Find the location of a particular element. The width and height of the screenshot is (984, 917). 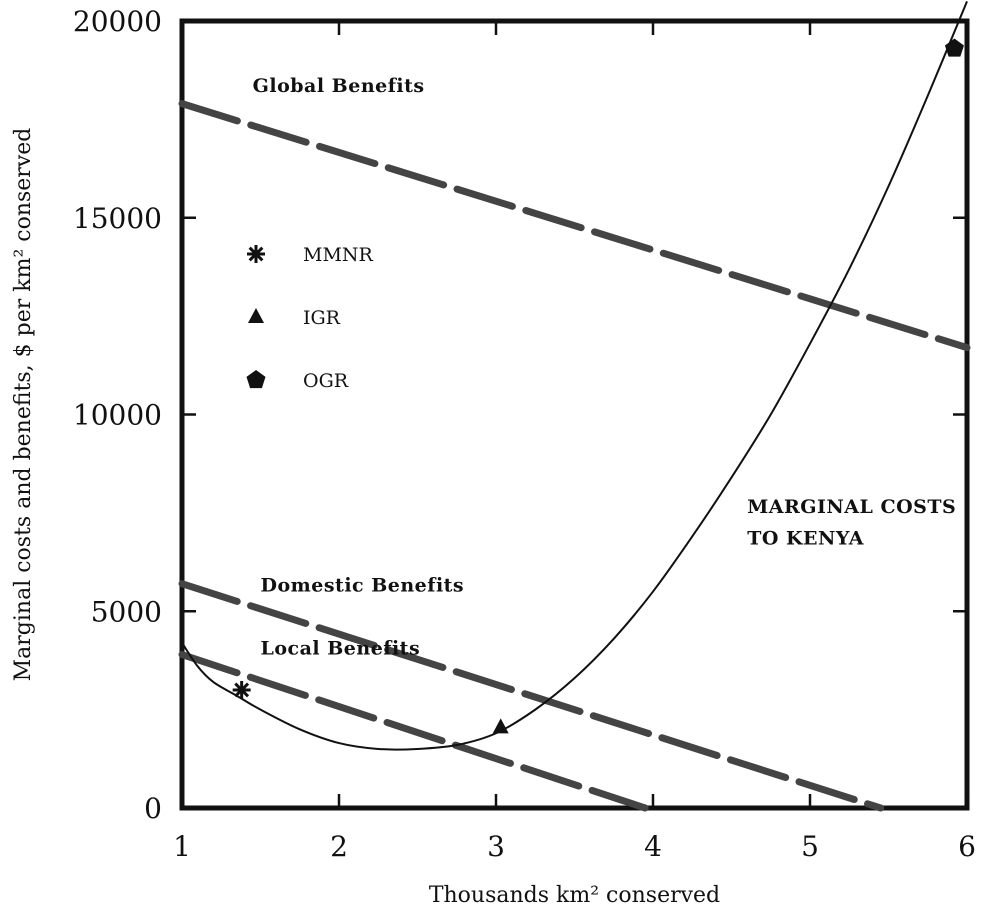

y-tick-label: 5000 is located at coordinates (126, 611).